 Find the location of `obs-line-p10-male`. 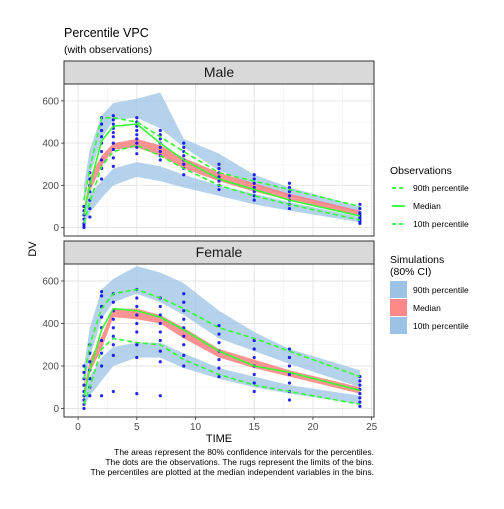

obs-line-p10-male is located at coordinates (222, 184).